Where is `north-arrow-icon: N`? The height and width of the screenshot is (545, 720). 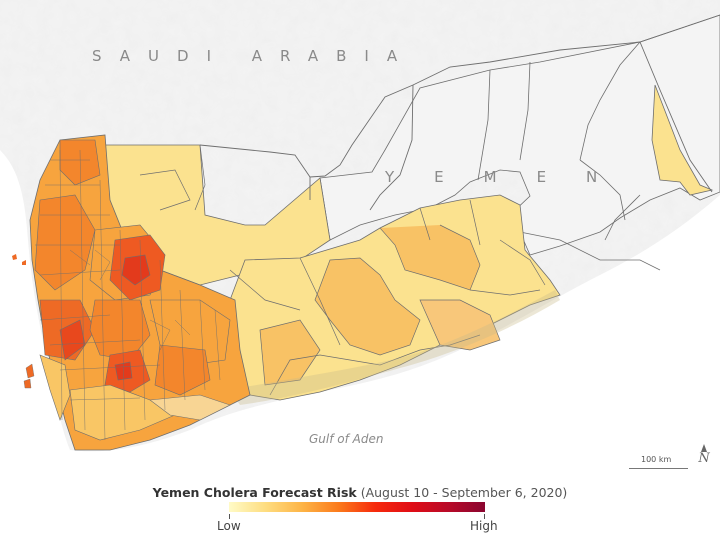
north-arrow-icon: N is located at coordinates (704, 457).